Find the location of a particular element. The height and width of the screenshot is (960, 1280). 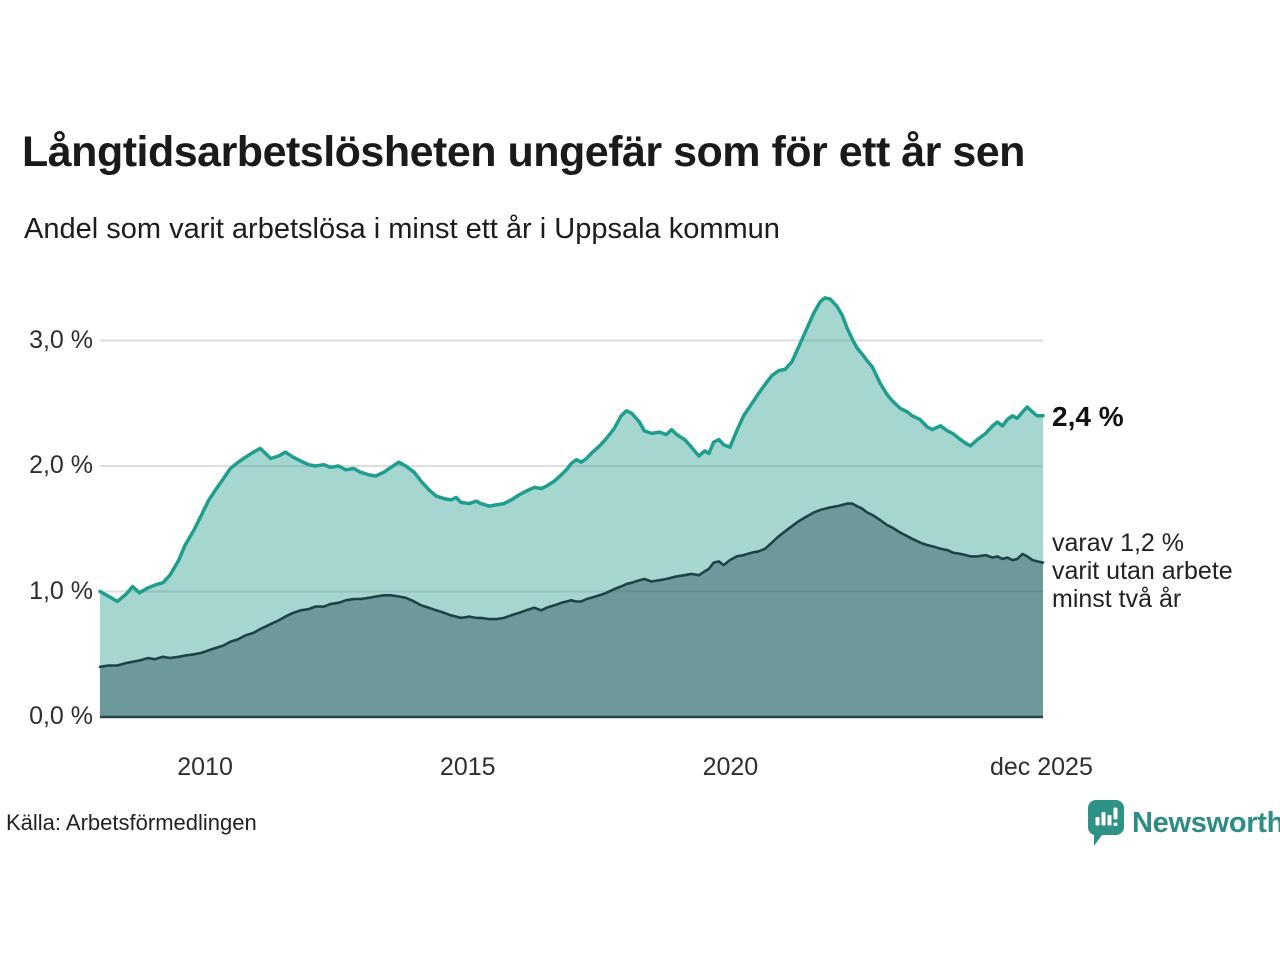

source-credit: Källa: Arbetsförmedlingen is located at coordinates (131, 822).